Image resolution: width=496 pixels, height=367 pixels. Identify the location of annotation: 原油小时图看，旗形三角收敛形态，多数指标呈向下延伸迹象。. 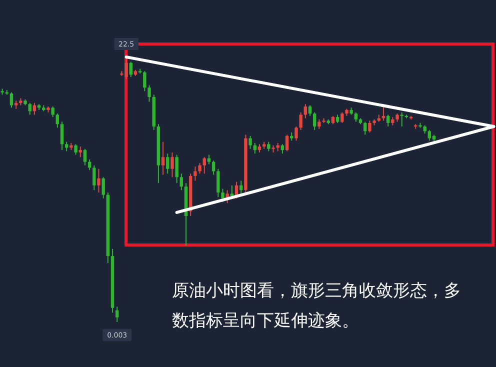
(317, 306).